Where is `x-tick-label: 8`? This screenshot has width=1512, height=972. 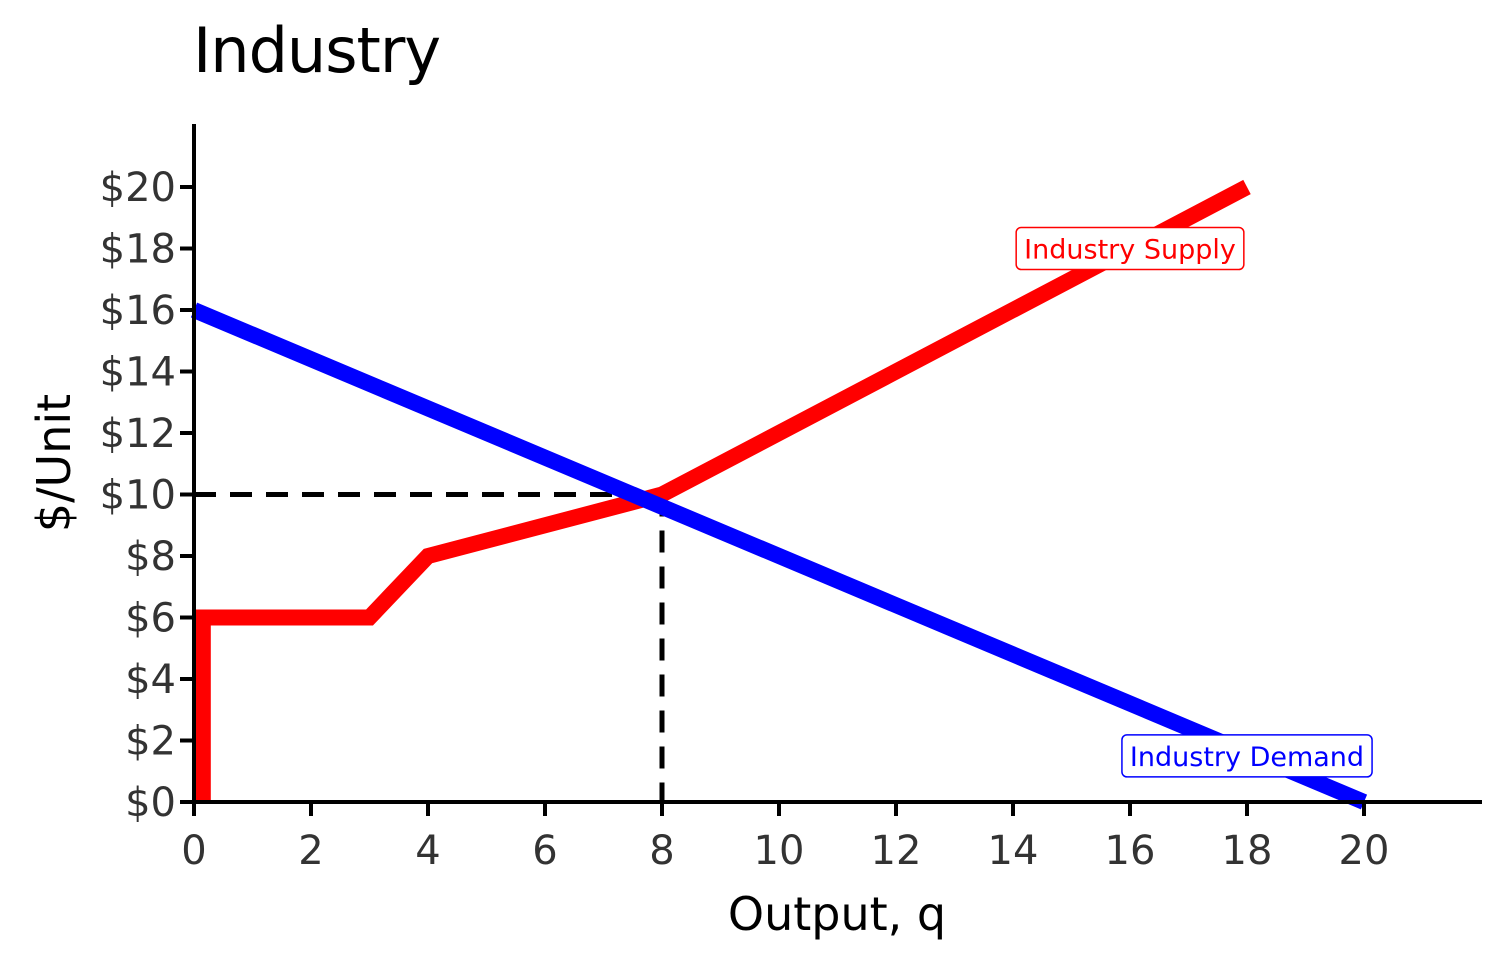 x-tick-label: 8 is located at coordinates (661, 851).